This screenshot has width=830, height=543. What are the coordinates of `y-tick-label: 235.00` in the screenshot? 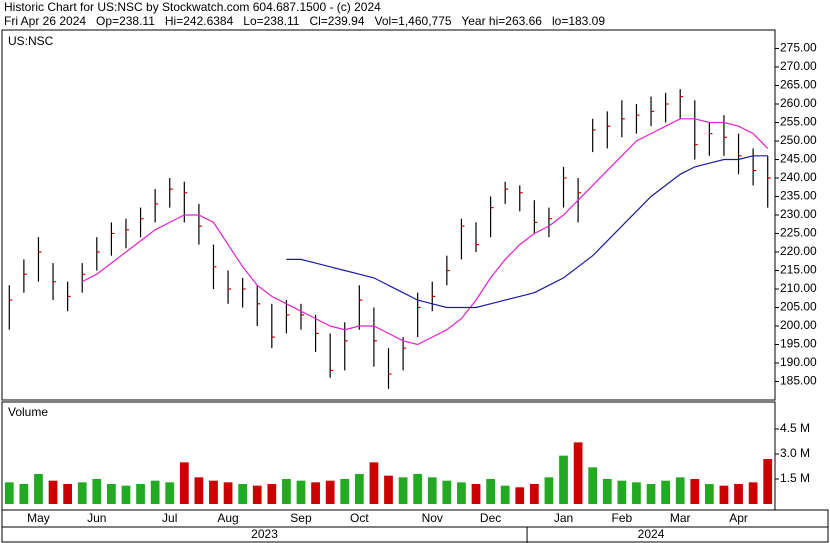 It's located at (798, 196).